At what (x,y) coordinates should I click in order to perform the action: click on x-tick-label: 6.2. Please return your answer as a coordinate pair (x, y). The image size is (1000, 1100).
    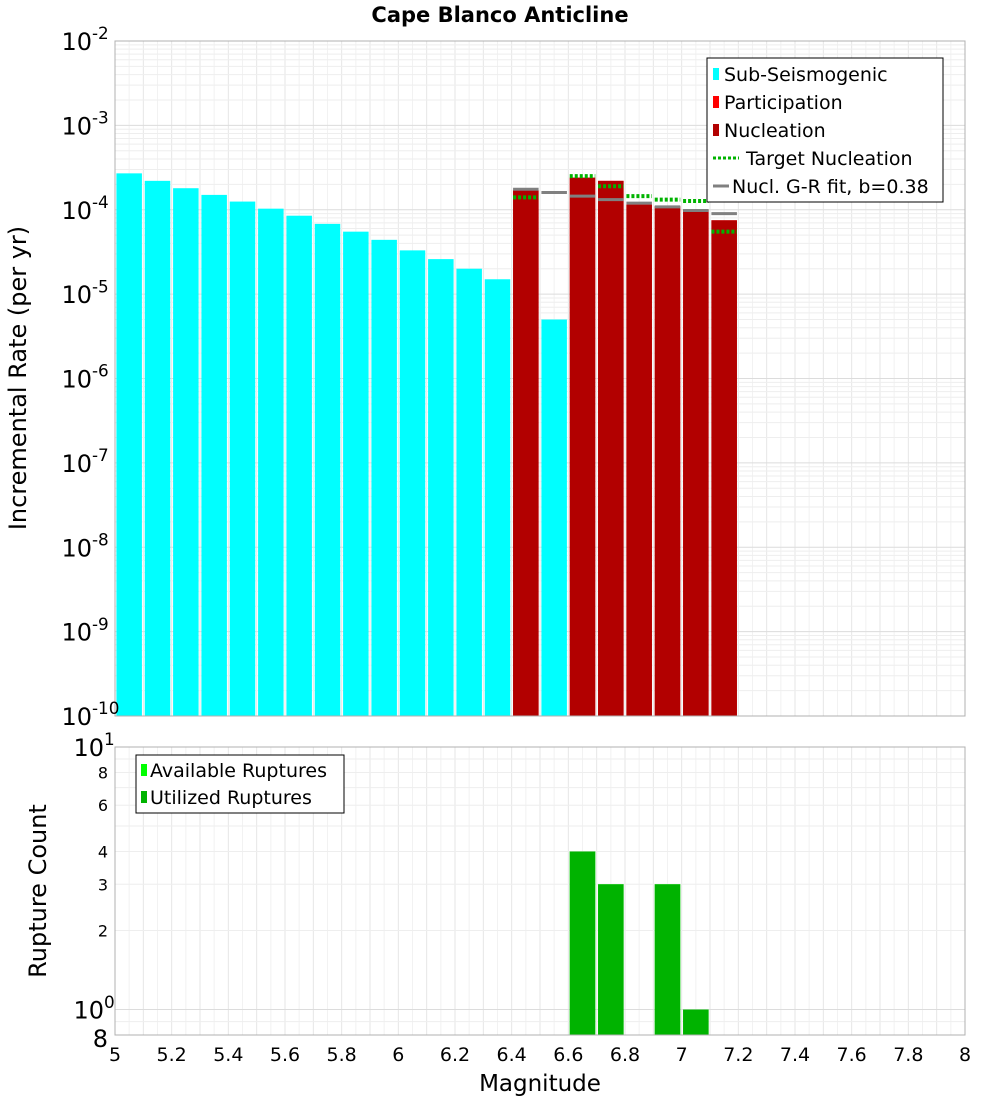
    Looking at the image, I should click on (455, 1055).